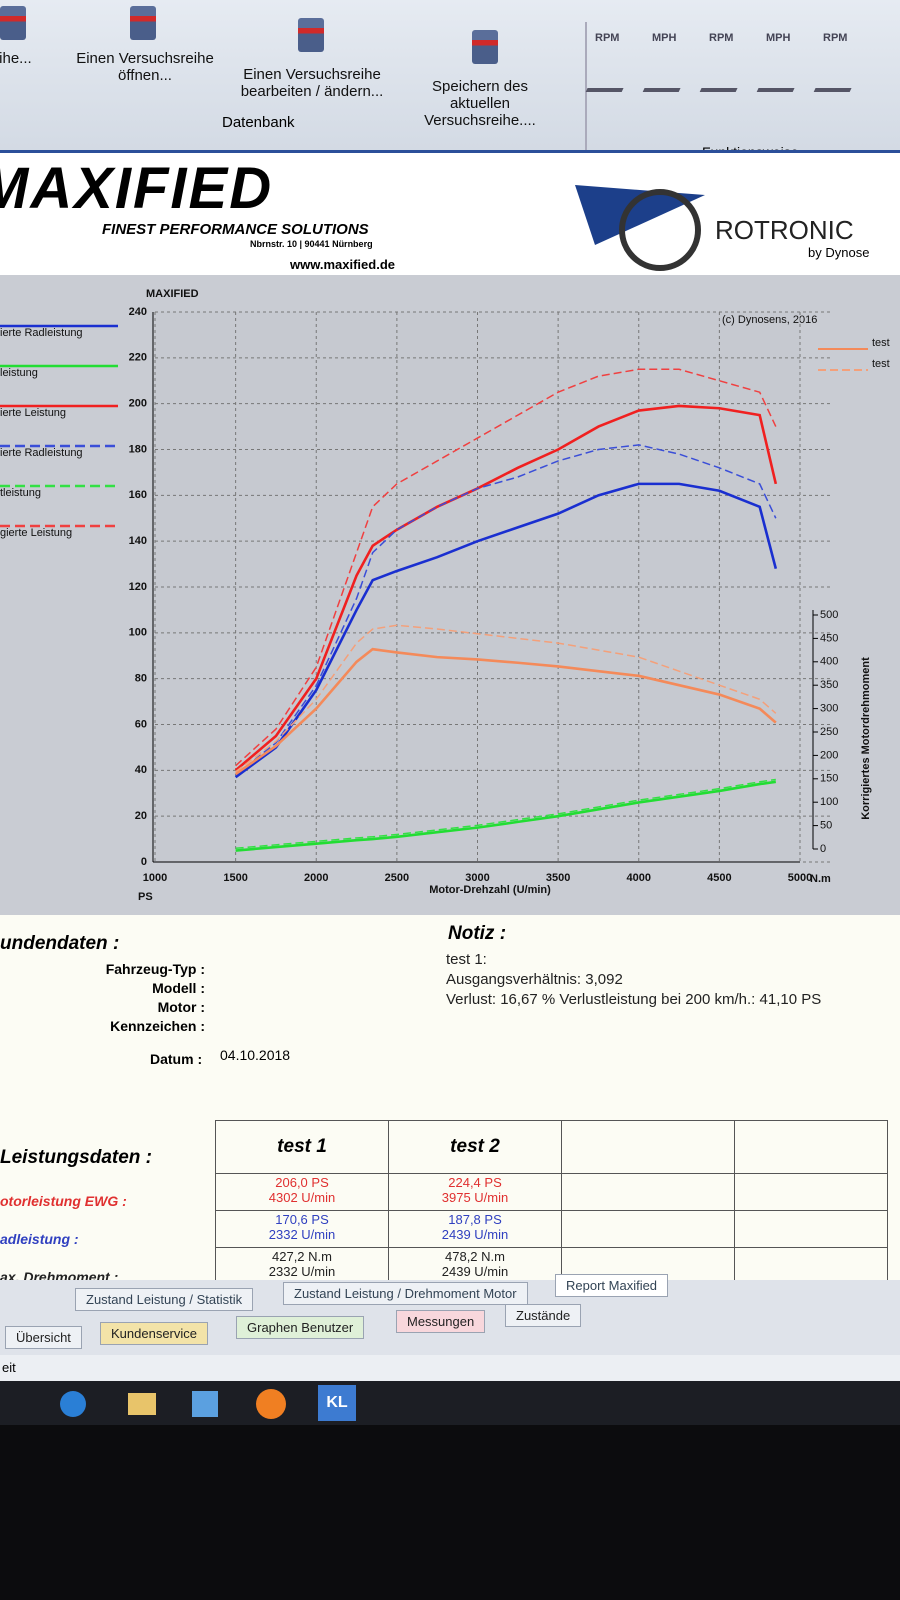 This screenshot has width=900, height=1600. Describe the element at coordinates (881, 364) in the screenshot. I see `legend-label: test` at that location.